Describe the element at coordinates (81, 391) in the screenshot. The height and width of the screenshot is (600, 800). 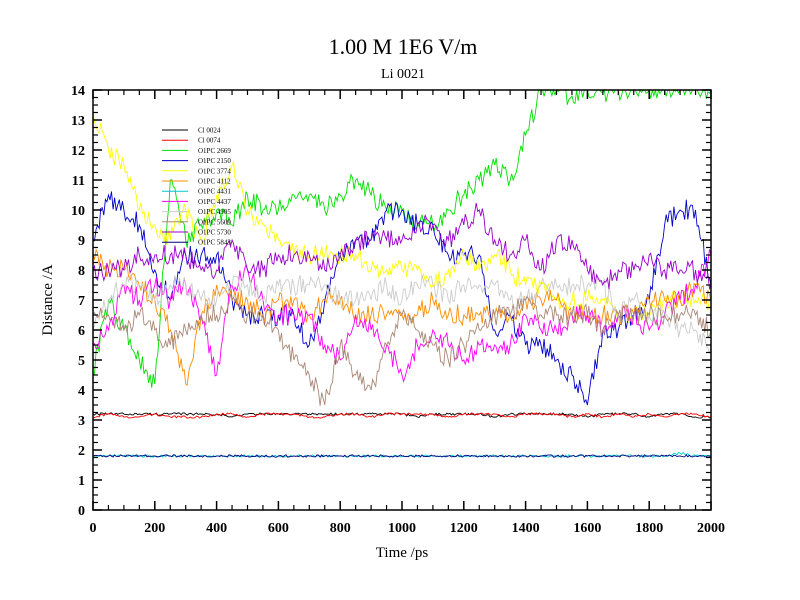
I see `y-tick-label: 4` at that location.